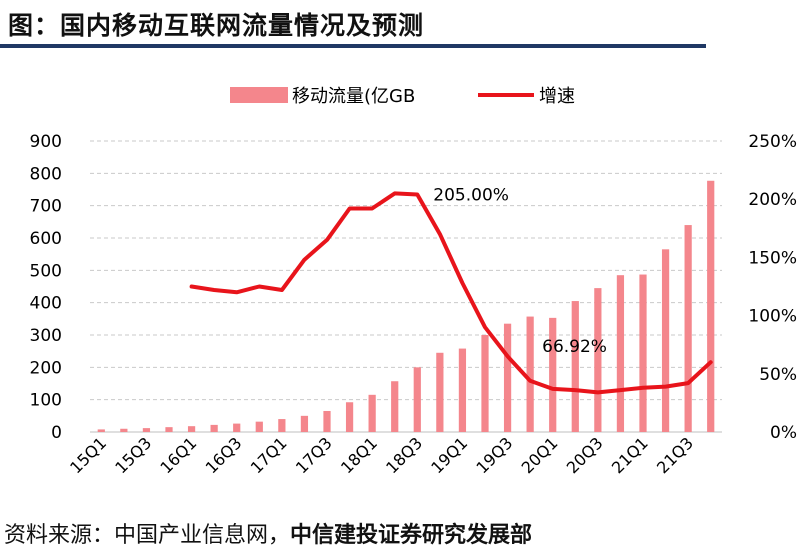 The height and width of the screenshot is (554, 798). Describe the element at coordinates (630, 455) in the screenshot. I see `x-tick-label: 21Q1` at that location.